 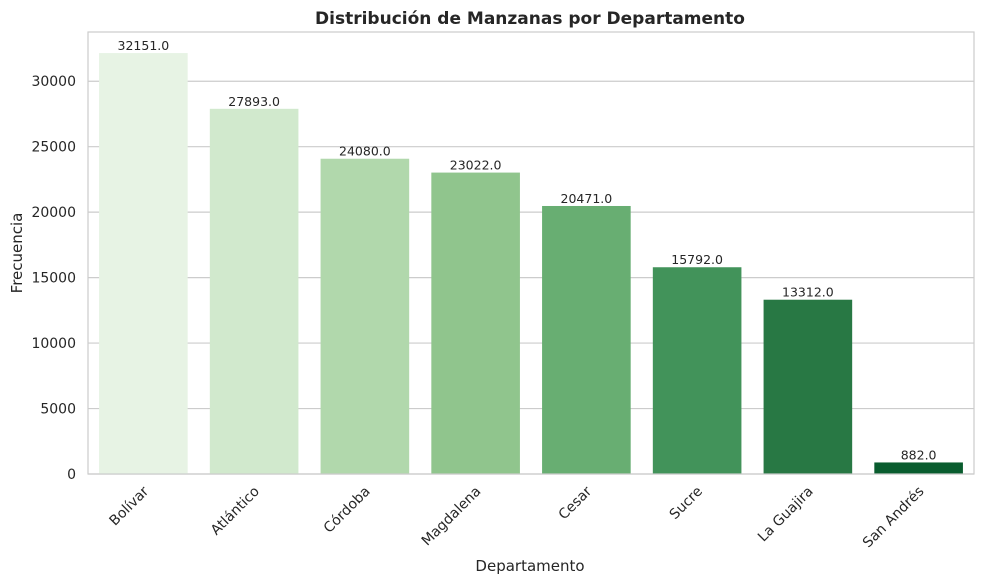 I want to click on x-tick-label: Córdoba, so click(x=347, y=510).